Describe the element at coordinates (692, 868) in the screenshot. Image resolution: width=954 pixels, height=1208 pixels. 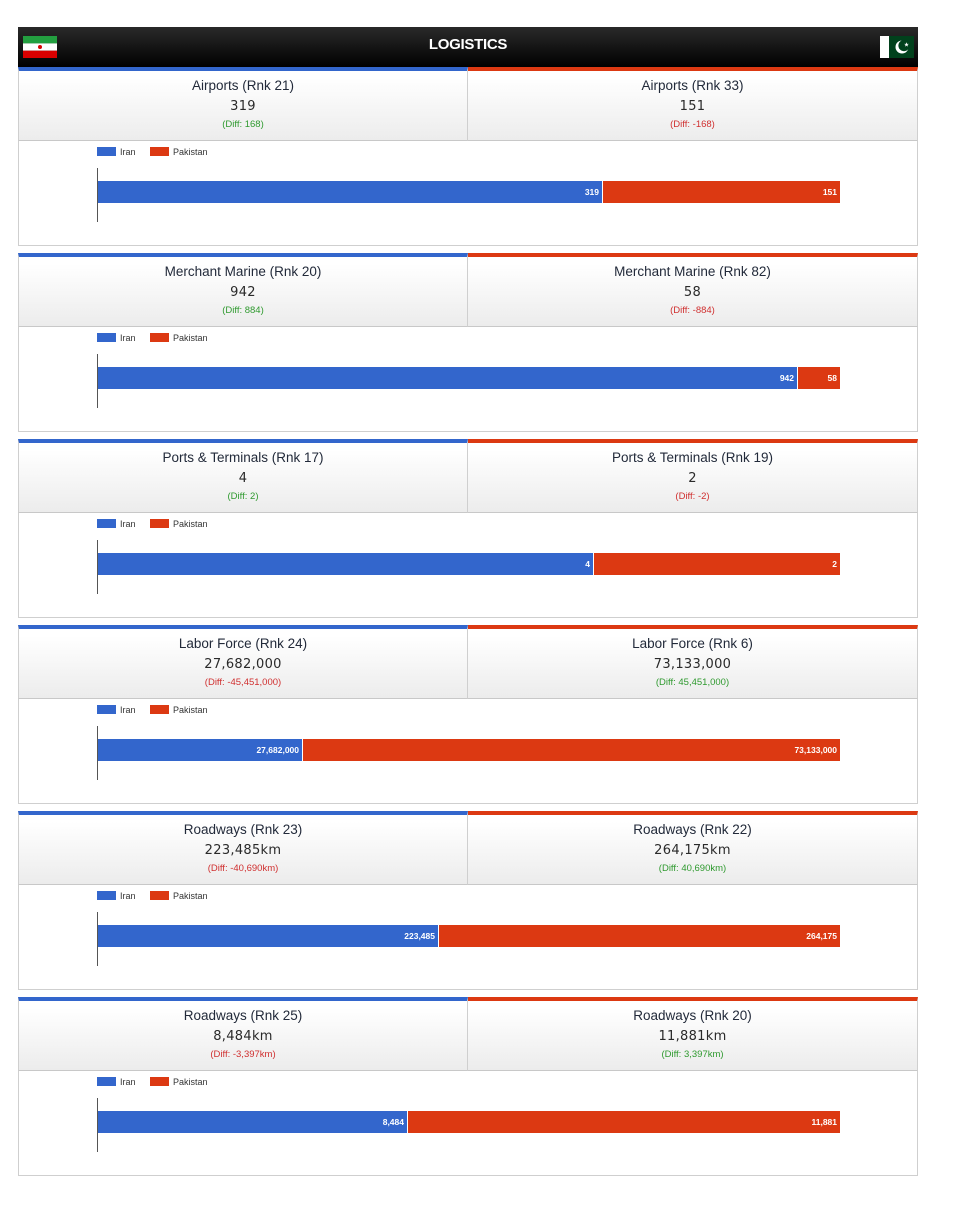
I see `pakistan-diff: (Diff: 40,690km)` at that location.